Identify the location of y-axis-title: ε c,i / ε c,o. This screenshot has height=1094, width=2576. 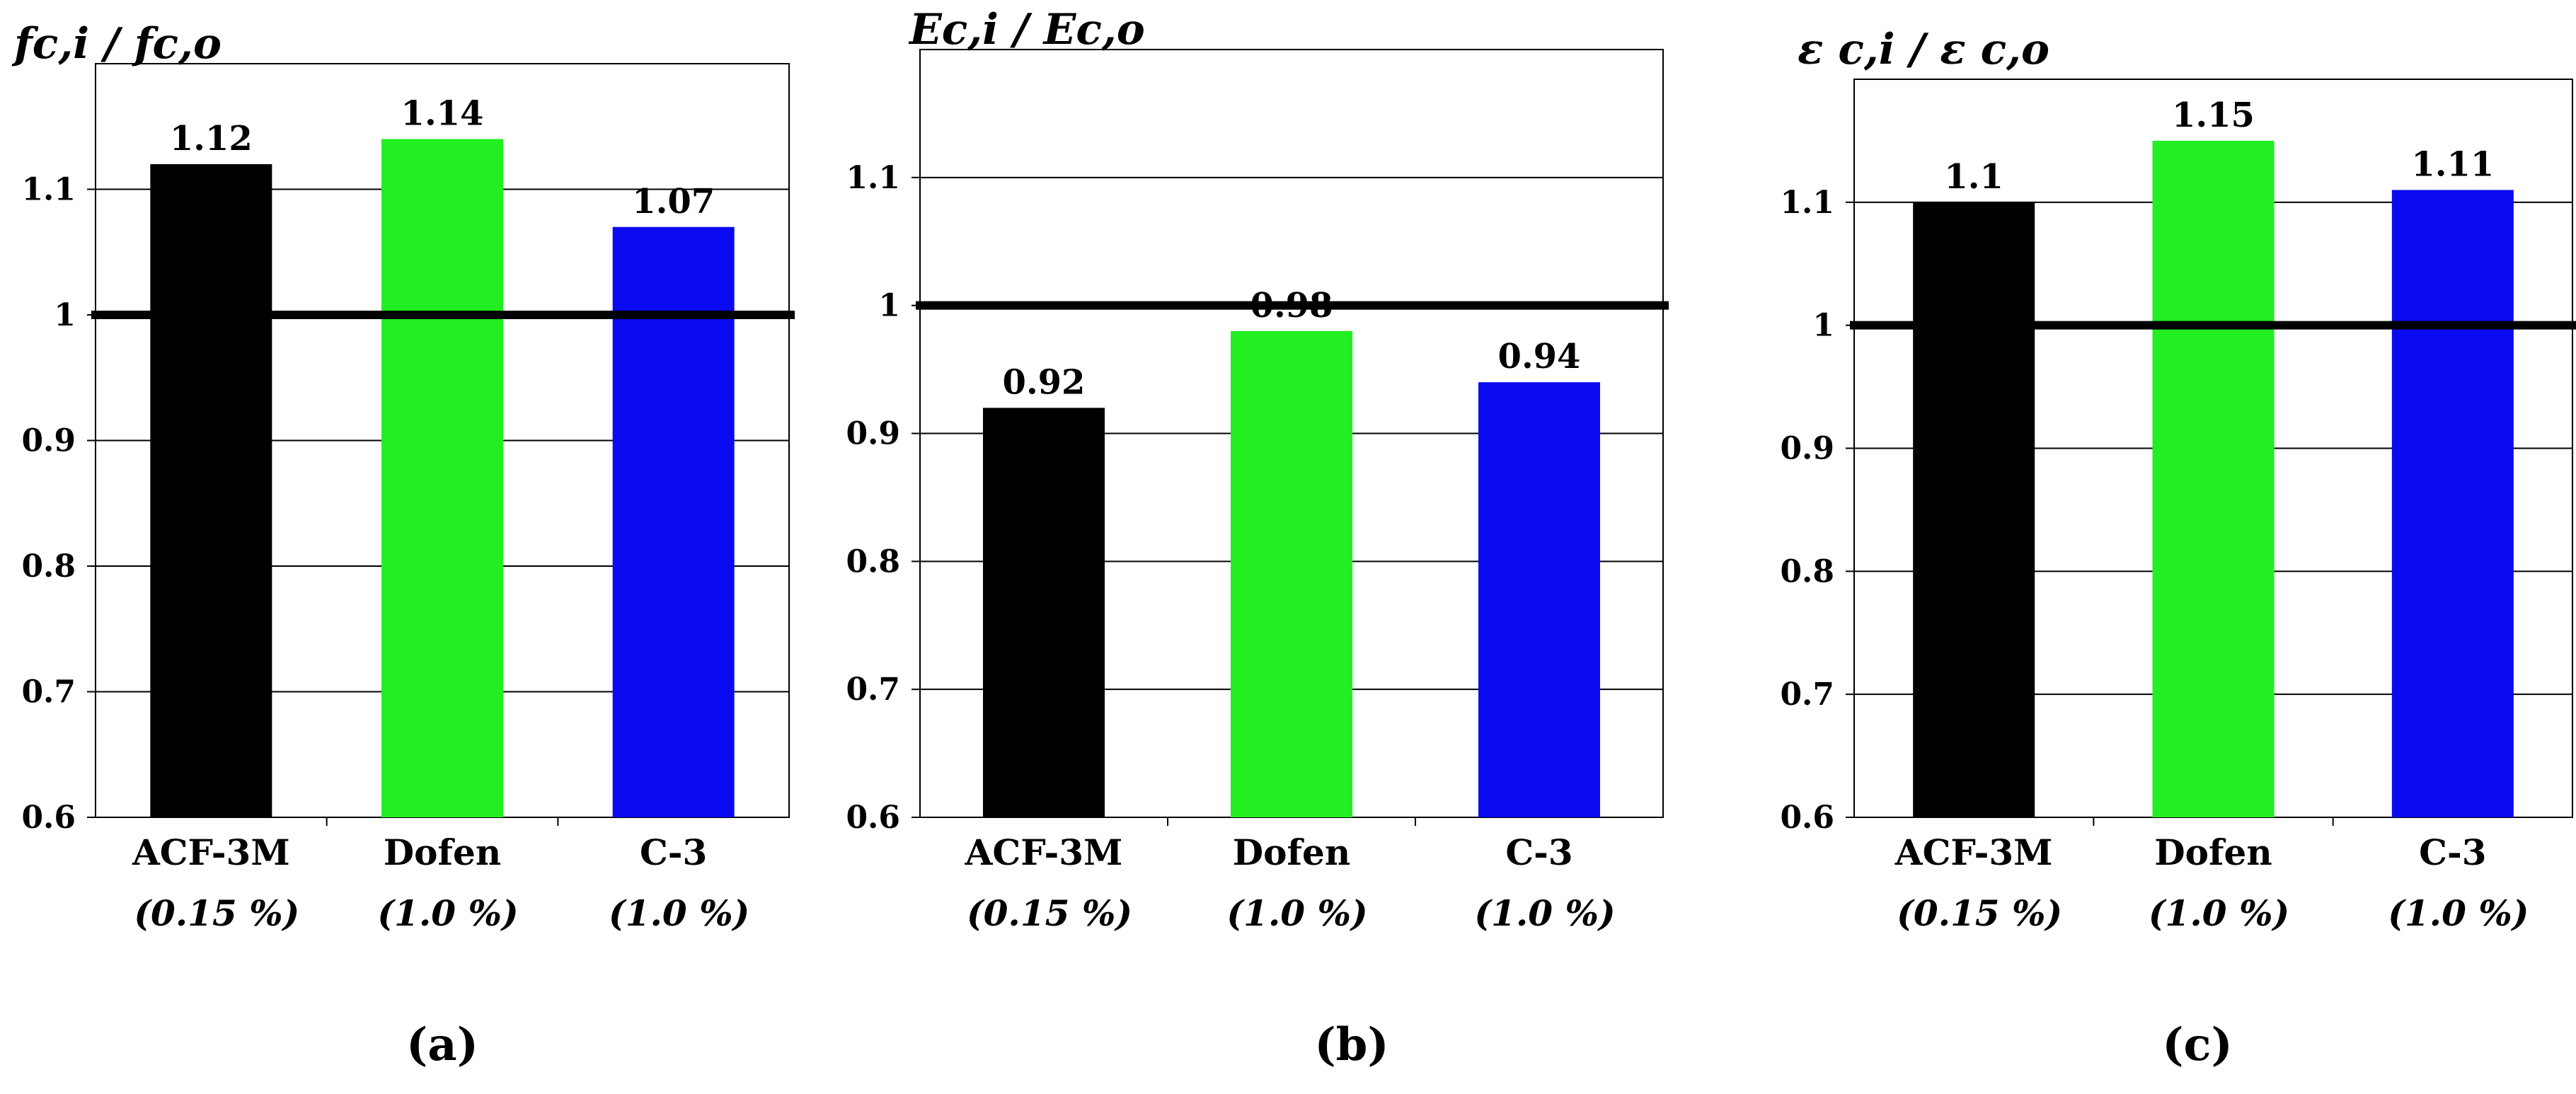
(1923, 49).